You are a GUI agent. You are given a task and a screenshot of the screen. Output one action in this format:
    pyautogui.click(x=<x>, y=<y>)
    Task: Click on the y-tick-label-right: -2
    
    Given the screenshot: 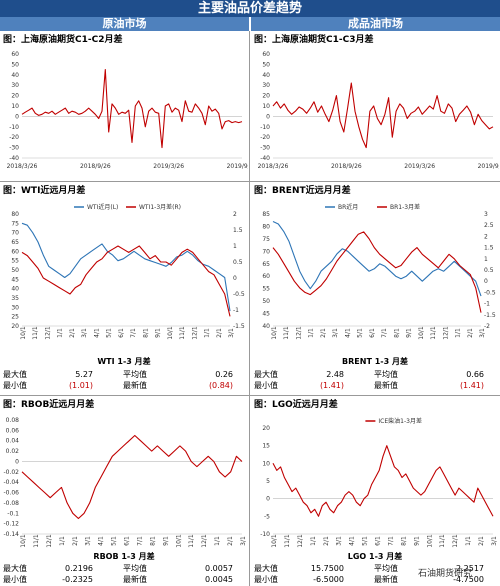 What is the action you would take?
    pyautogui.click(x=487, y=326)
    